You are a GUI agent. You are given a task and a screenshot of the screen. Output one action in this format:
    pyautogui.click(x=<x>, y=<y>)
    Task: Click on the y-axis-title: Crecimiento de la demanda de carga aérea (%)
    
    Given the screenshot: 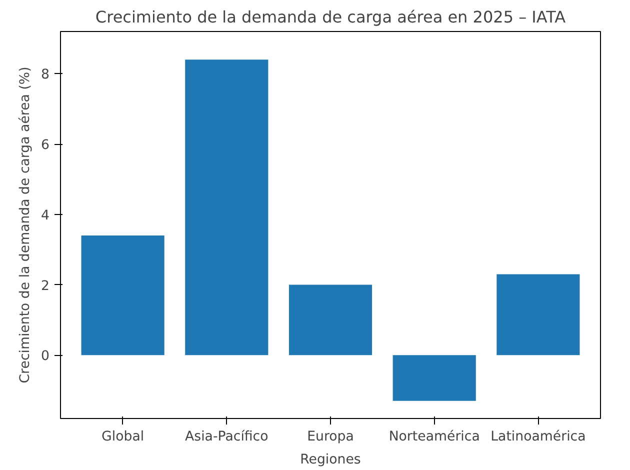 What is the action you would take?
    pyautogui.click(x=26, y=225)
    